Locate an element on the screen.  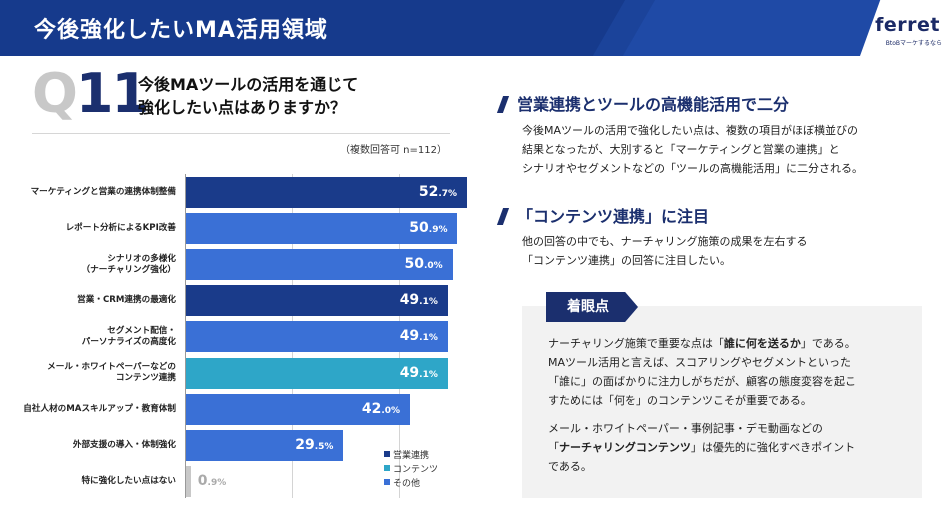
legend-item: コンテンツ is located at coordinates (411, 468).